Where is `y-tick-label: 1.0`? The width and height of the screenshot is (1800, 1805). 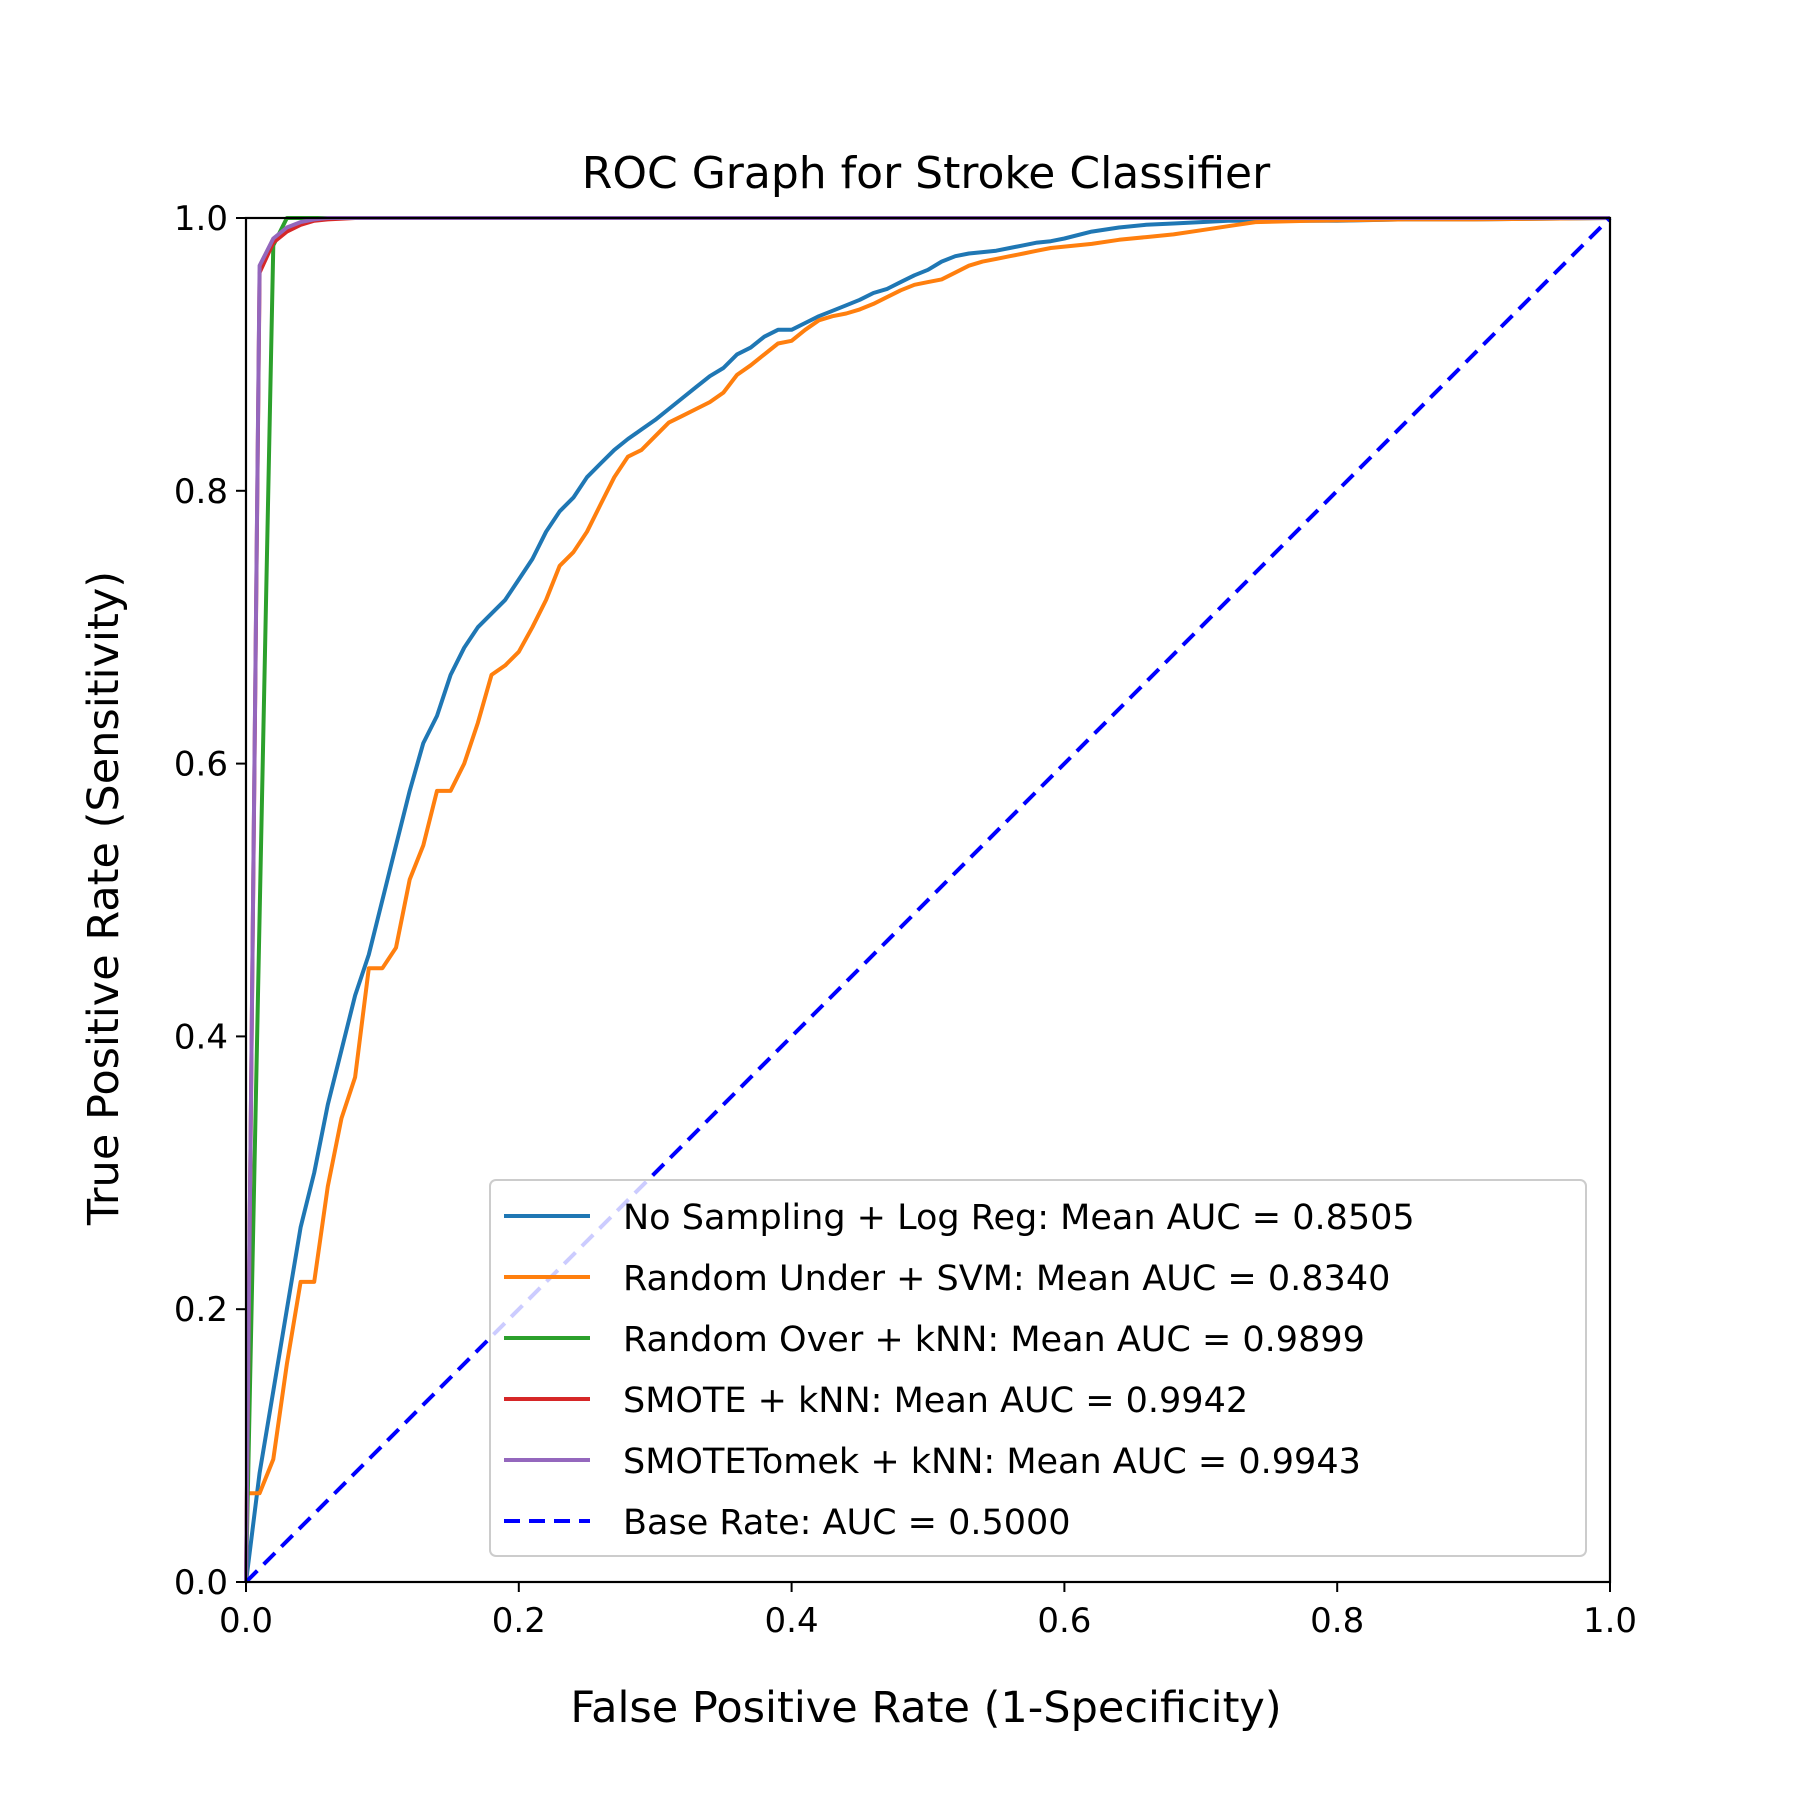 y-tick-label: 1.0 is located at coordinates (201, 219).